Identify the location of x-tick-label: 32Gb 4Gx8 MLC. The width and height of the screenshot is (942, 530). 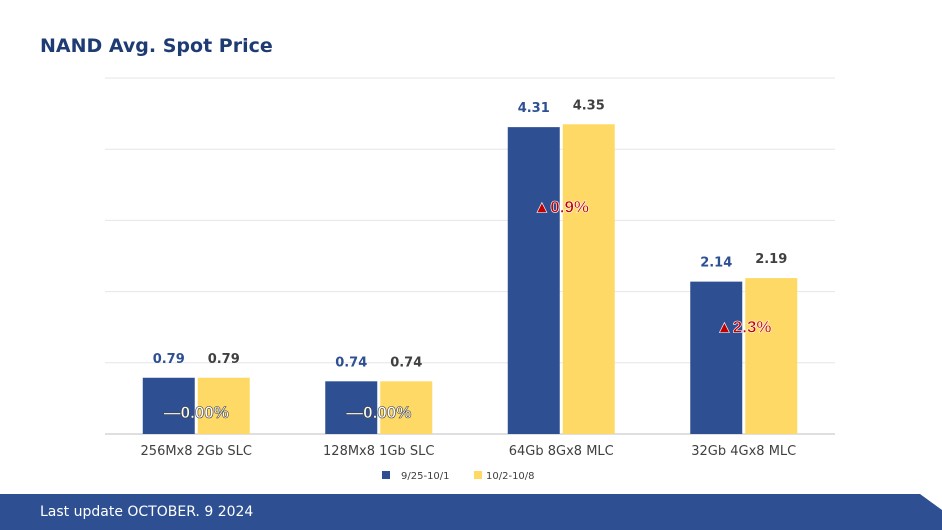
(743, 451).